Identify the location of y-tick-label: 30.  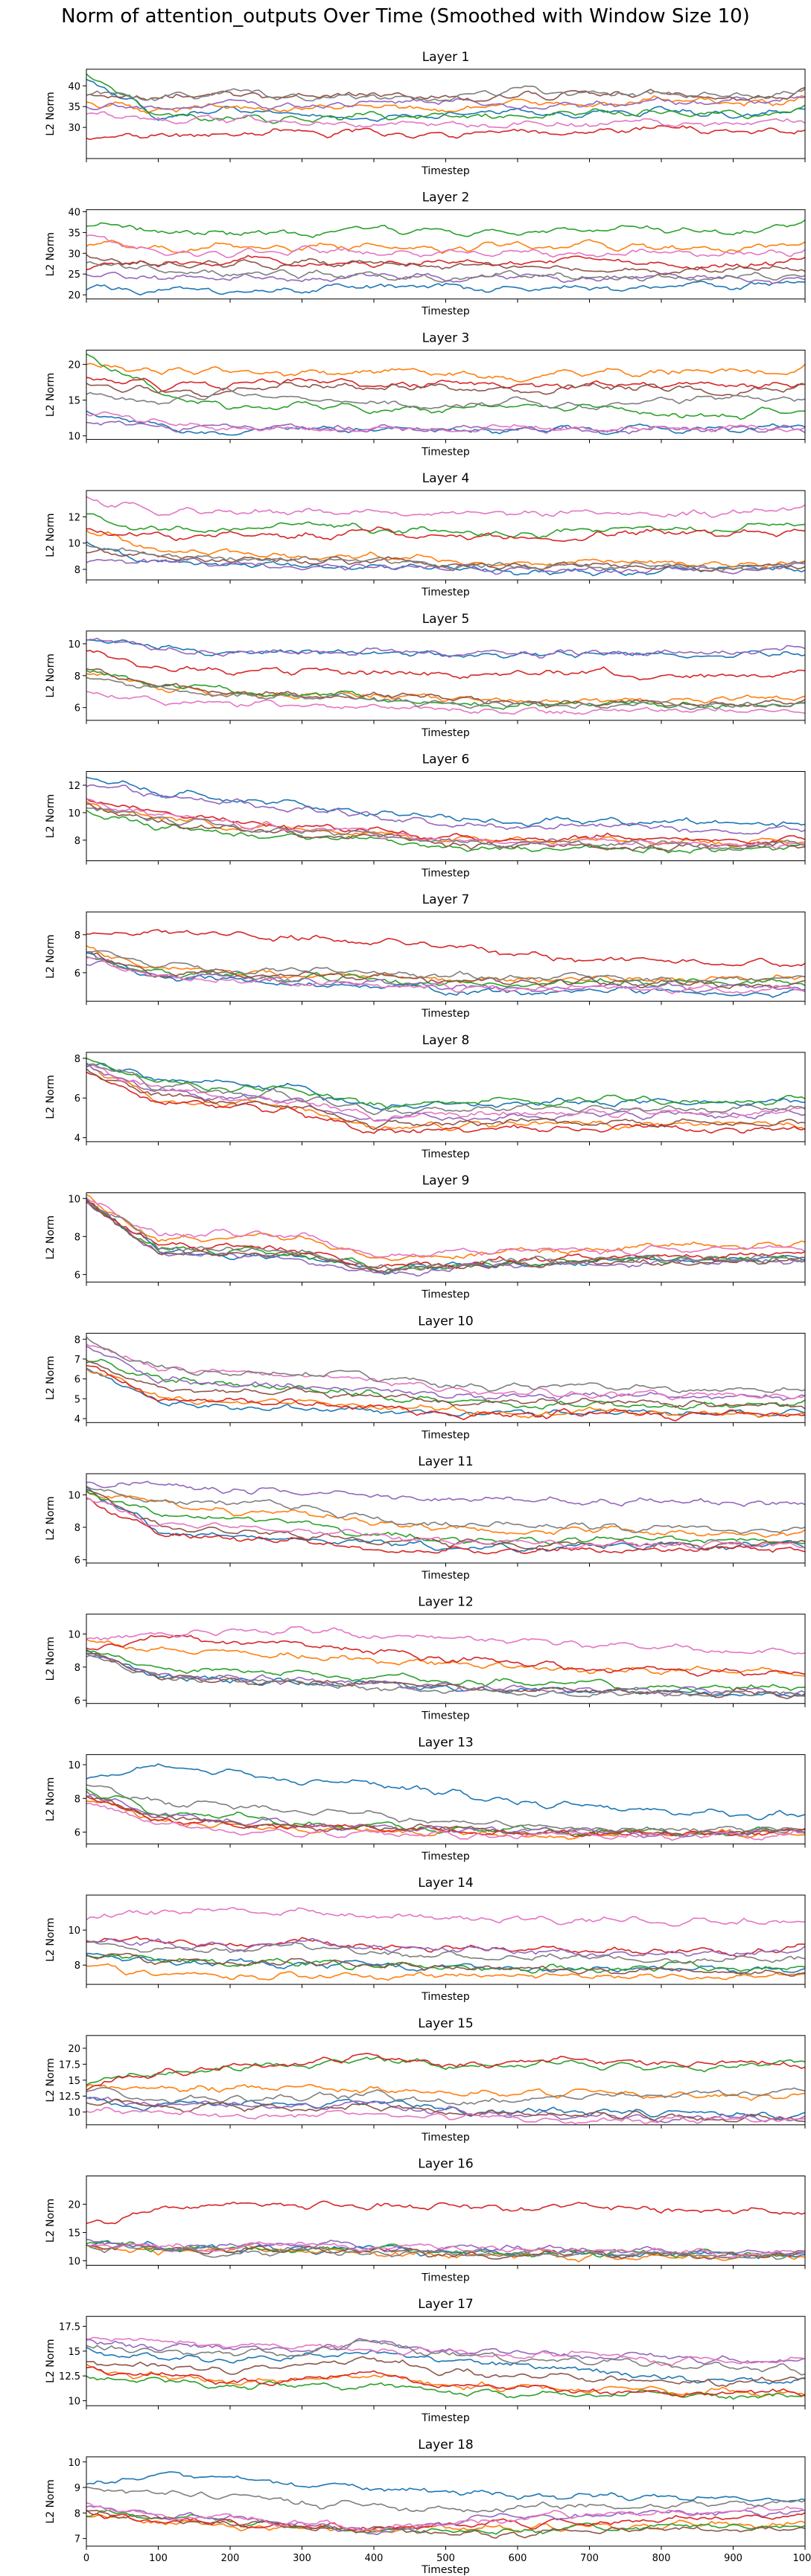
(74, 255).